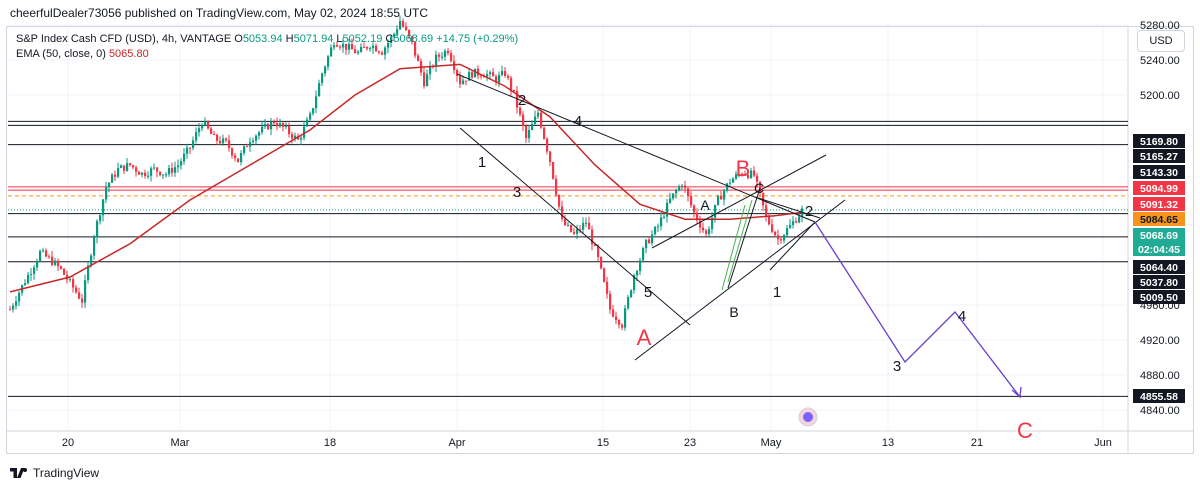 The image size is (1200, 490). What do you see at coordinates (648, 292) in the screenshot?
I see `wave-label: 5` at bounding box center [648, 292].